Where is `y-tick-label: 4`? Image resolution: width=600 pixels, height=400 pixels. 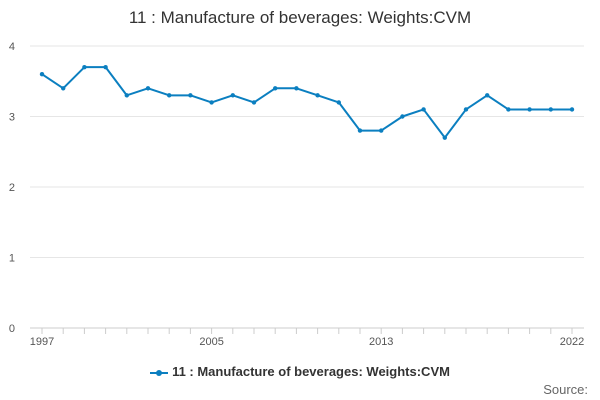
y-tick-label: 4 is located at coordinates (12, 47).